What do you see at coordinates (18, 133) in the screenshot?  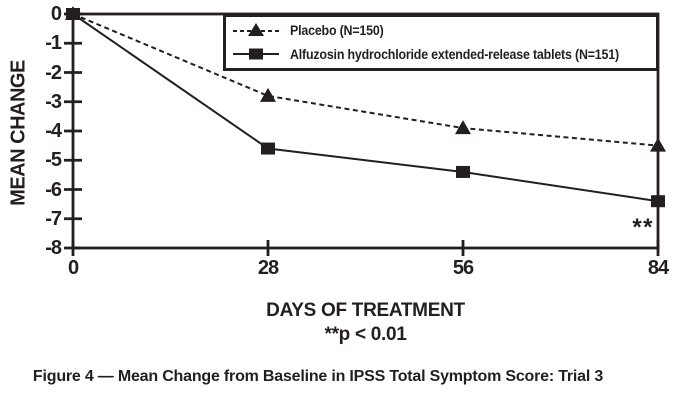 I see `y-axis-title-text: MEAN CHANGE` at bounding box center [18, 133].